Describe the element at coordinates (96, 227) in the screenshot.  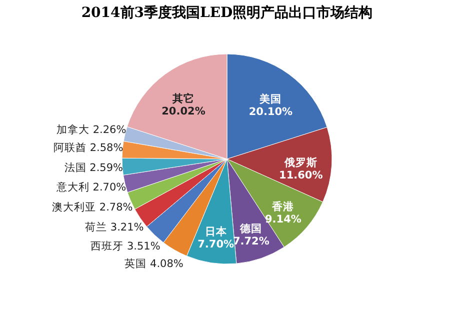
I see `slice-label: 荷兰` at that location.